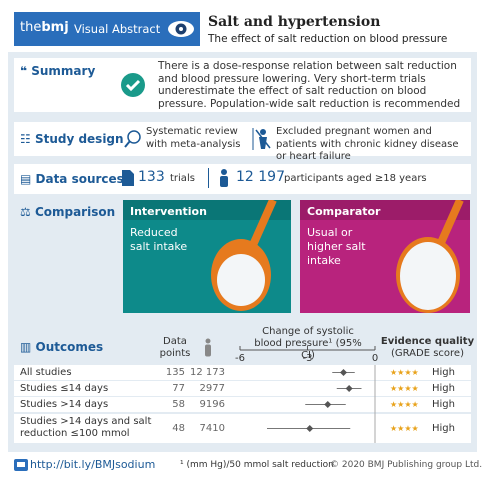  I want to click on design-item: Systematic review with meta-analysis, so click(193, 138).